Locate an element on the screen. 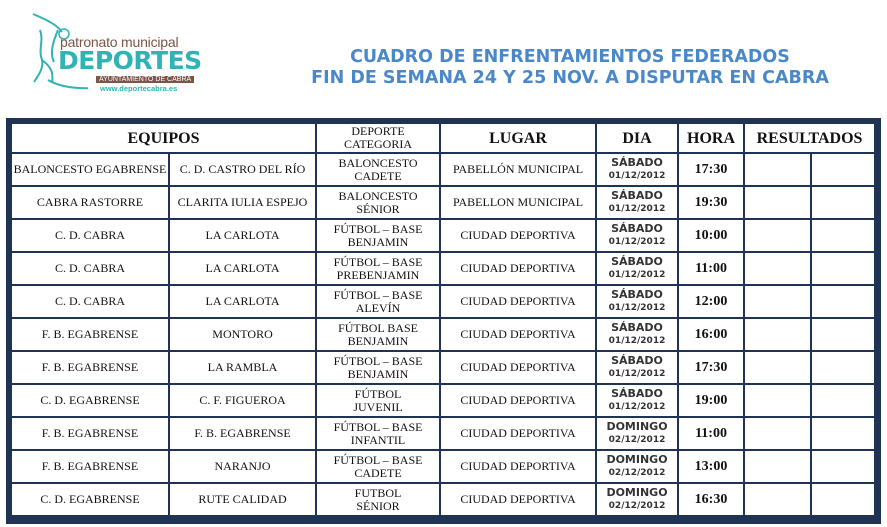 The height and width of the screenshot is (527, 887). header-equipos: EQUIPOS is located at coordinates (163, 138).